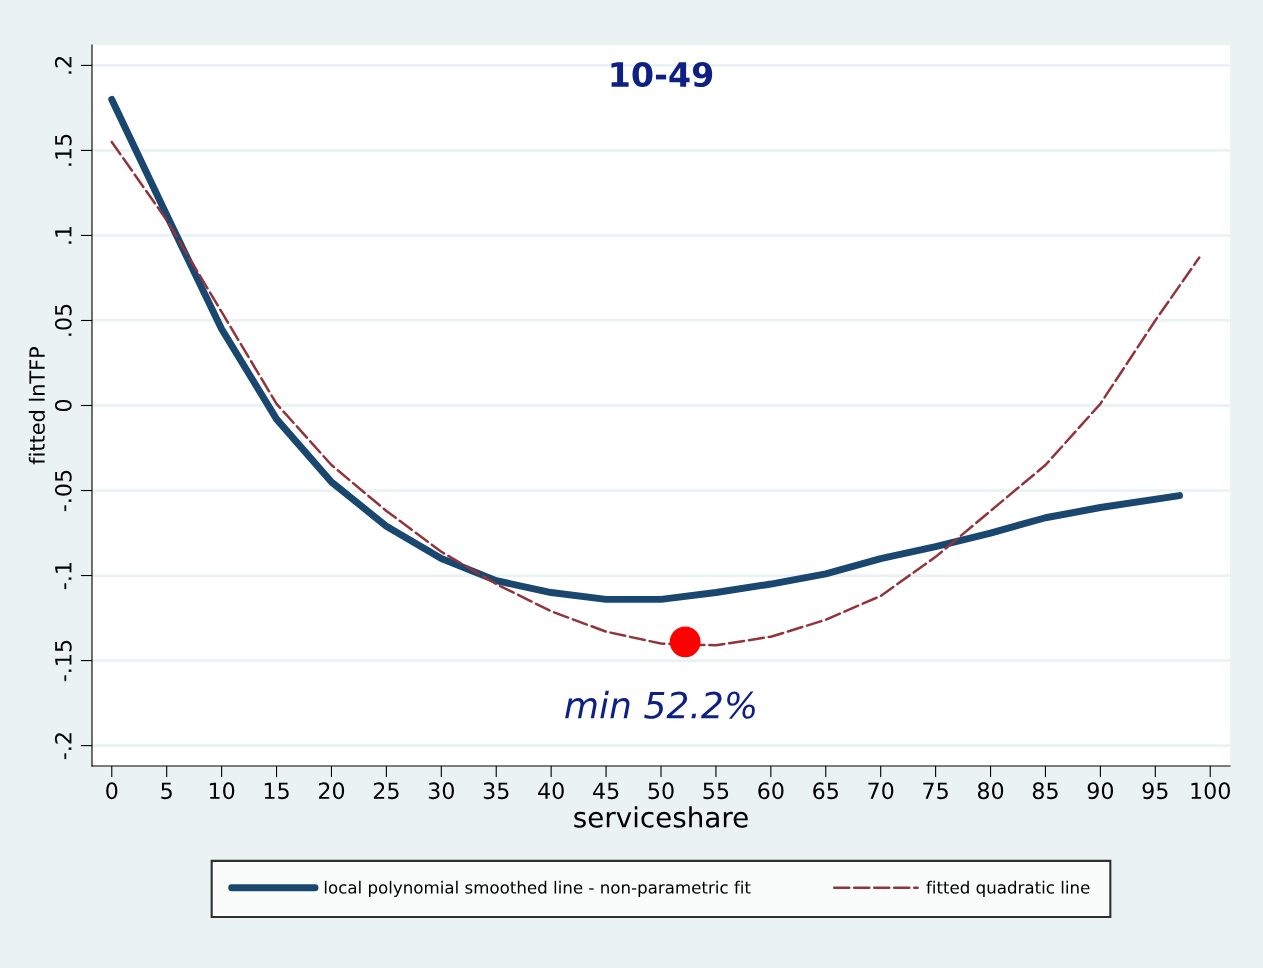 The width and height of the screenshot is (1263, 968). Describe the element at coordinates (935, 791) in the screenshot. I see `x-tick-label: 75` at that location.